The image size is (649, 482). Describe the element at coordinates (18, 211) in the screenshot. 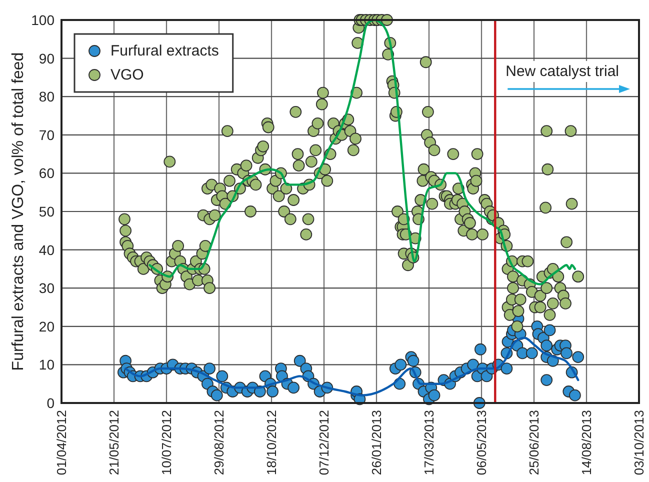

I see `y-axis-title: Furfural extracts and VGO, vol% of total feed` at that location.